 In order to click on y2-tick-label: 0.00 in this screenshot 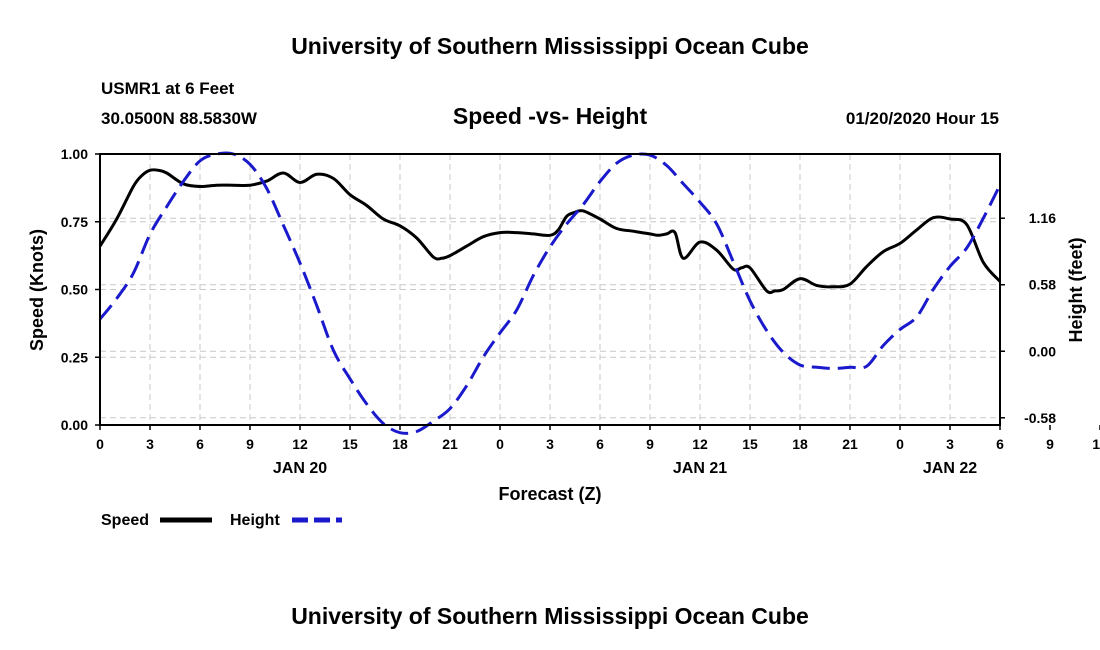, I will do `click(1042, 351)`.